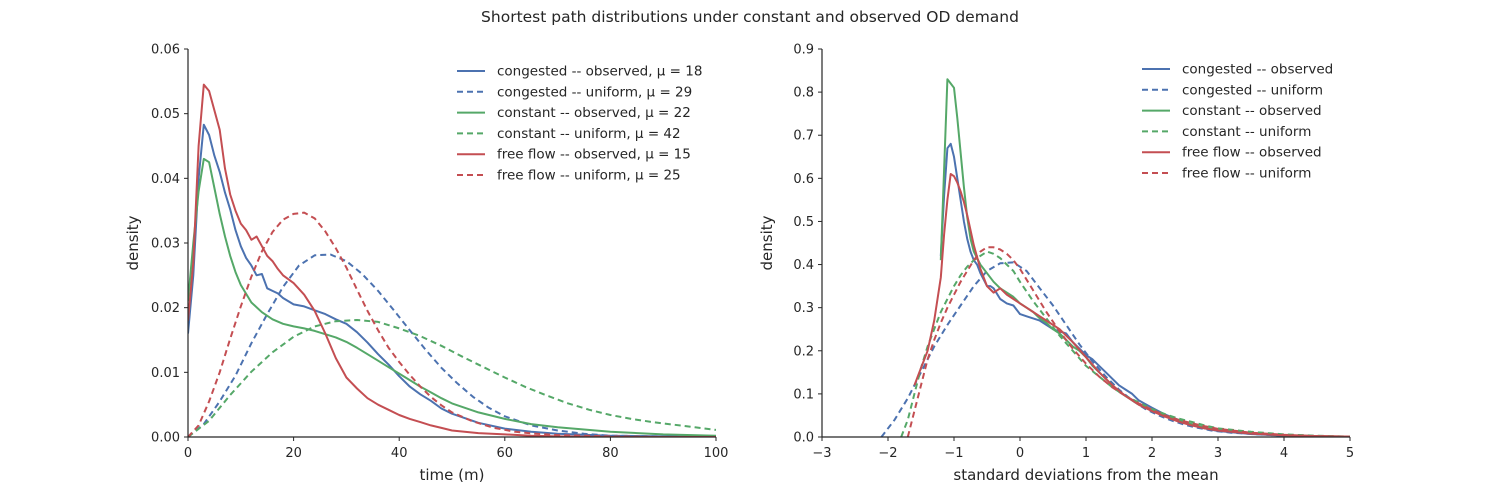 The image size is (1500, 500). What do you see at coordinates (594, 113) in the screenshot?
I see `legend-label-constant-observed: constant -- observed, μ = 22` at bounding box center [594, 113].